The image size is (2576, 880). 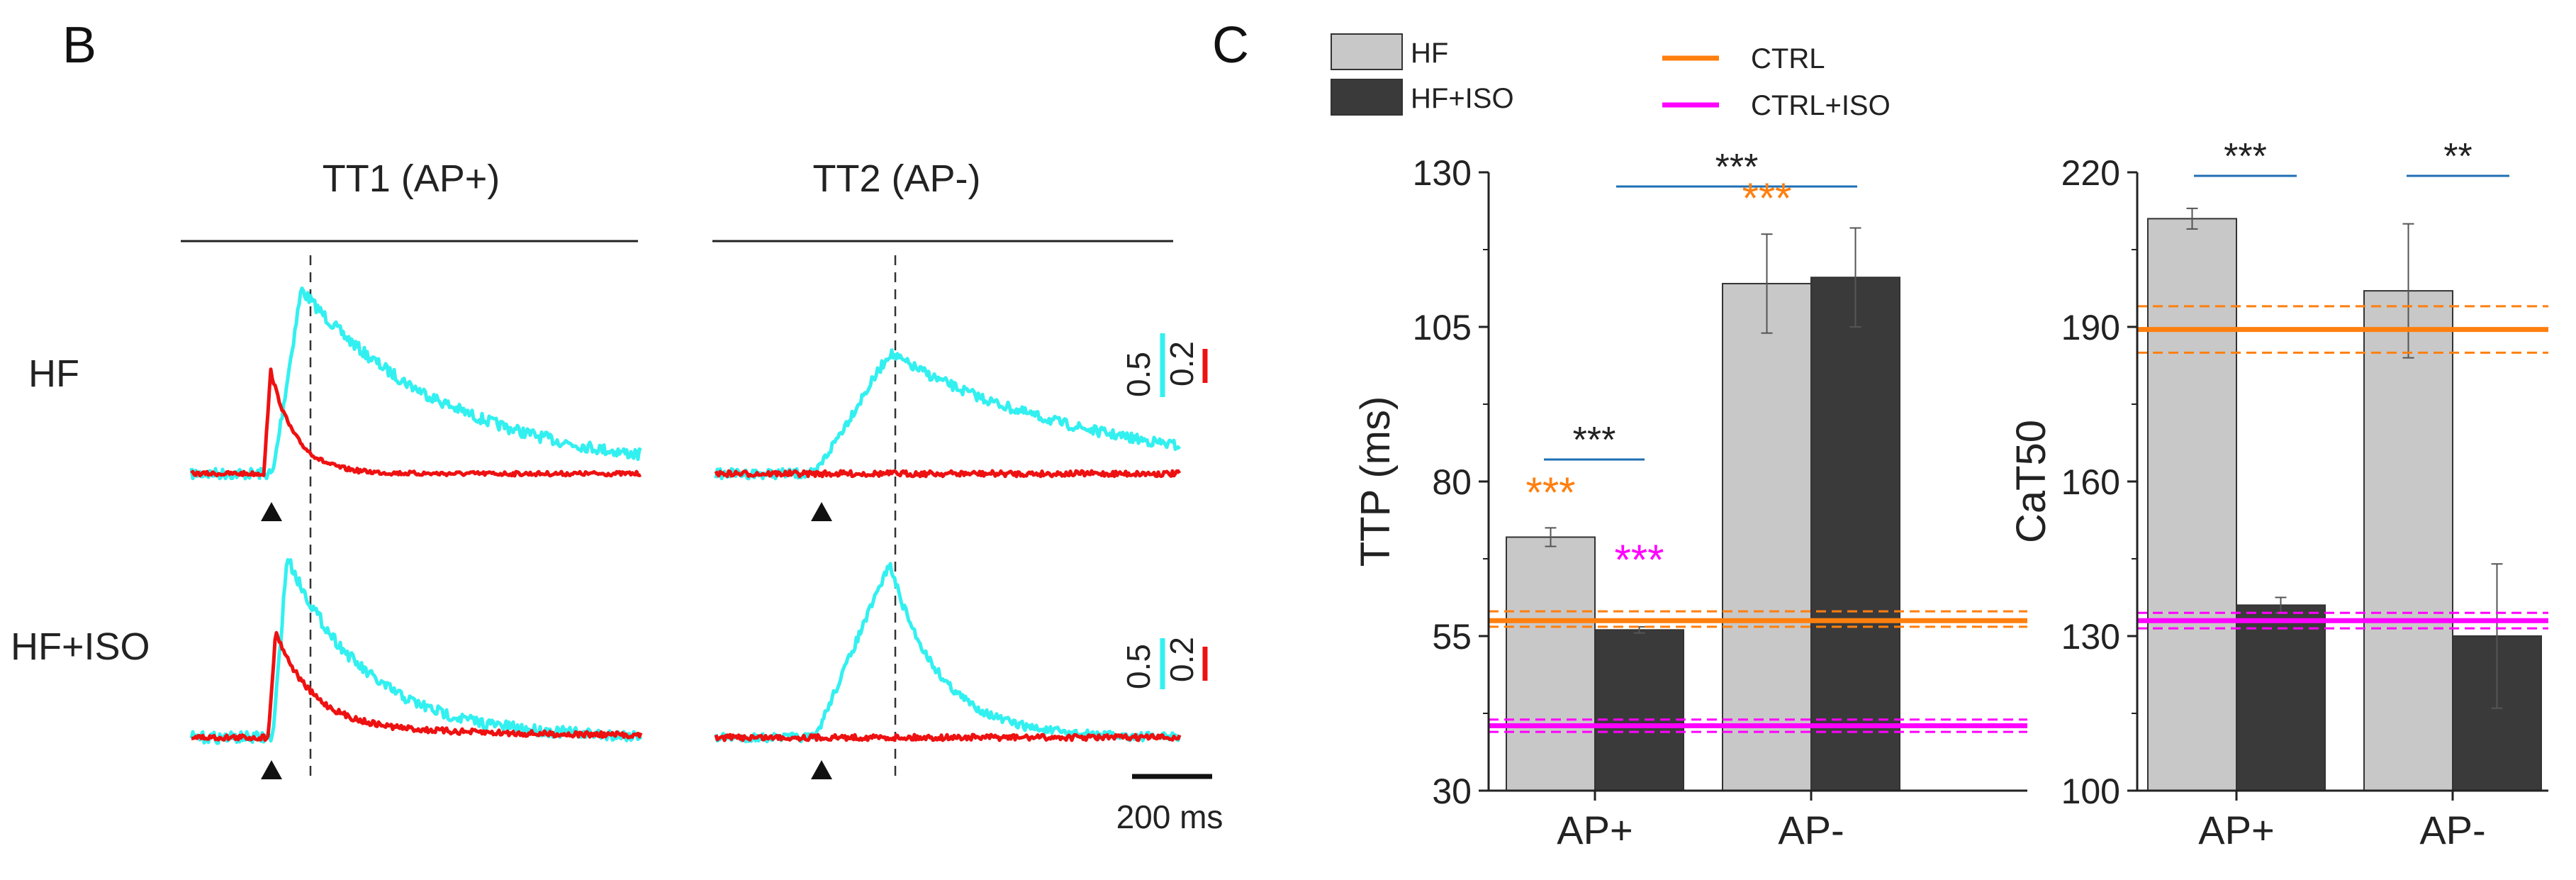 I want to click on y-tick-label-ttp-105: 105, so click(x=1443, y=327).